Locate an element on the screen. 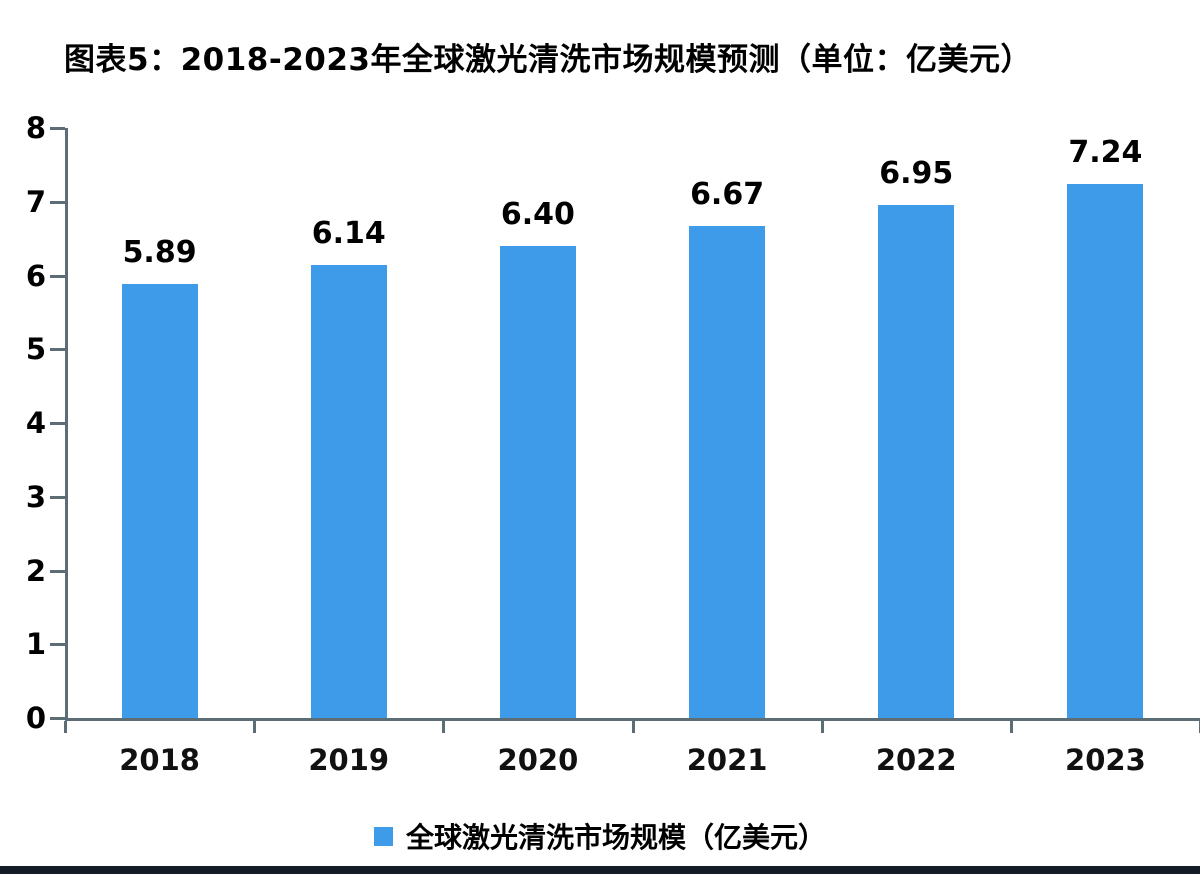  y-axis-tick-label: 1 is located at coordinates (35, 644).